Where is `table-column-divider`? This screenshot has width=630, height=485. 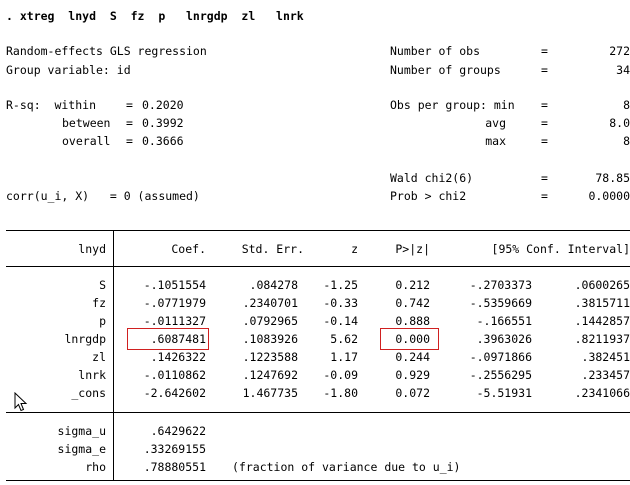
table-column-divider is located at coordinates (113, 355).